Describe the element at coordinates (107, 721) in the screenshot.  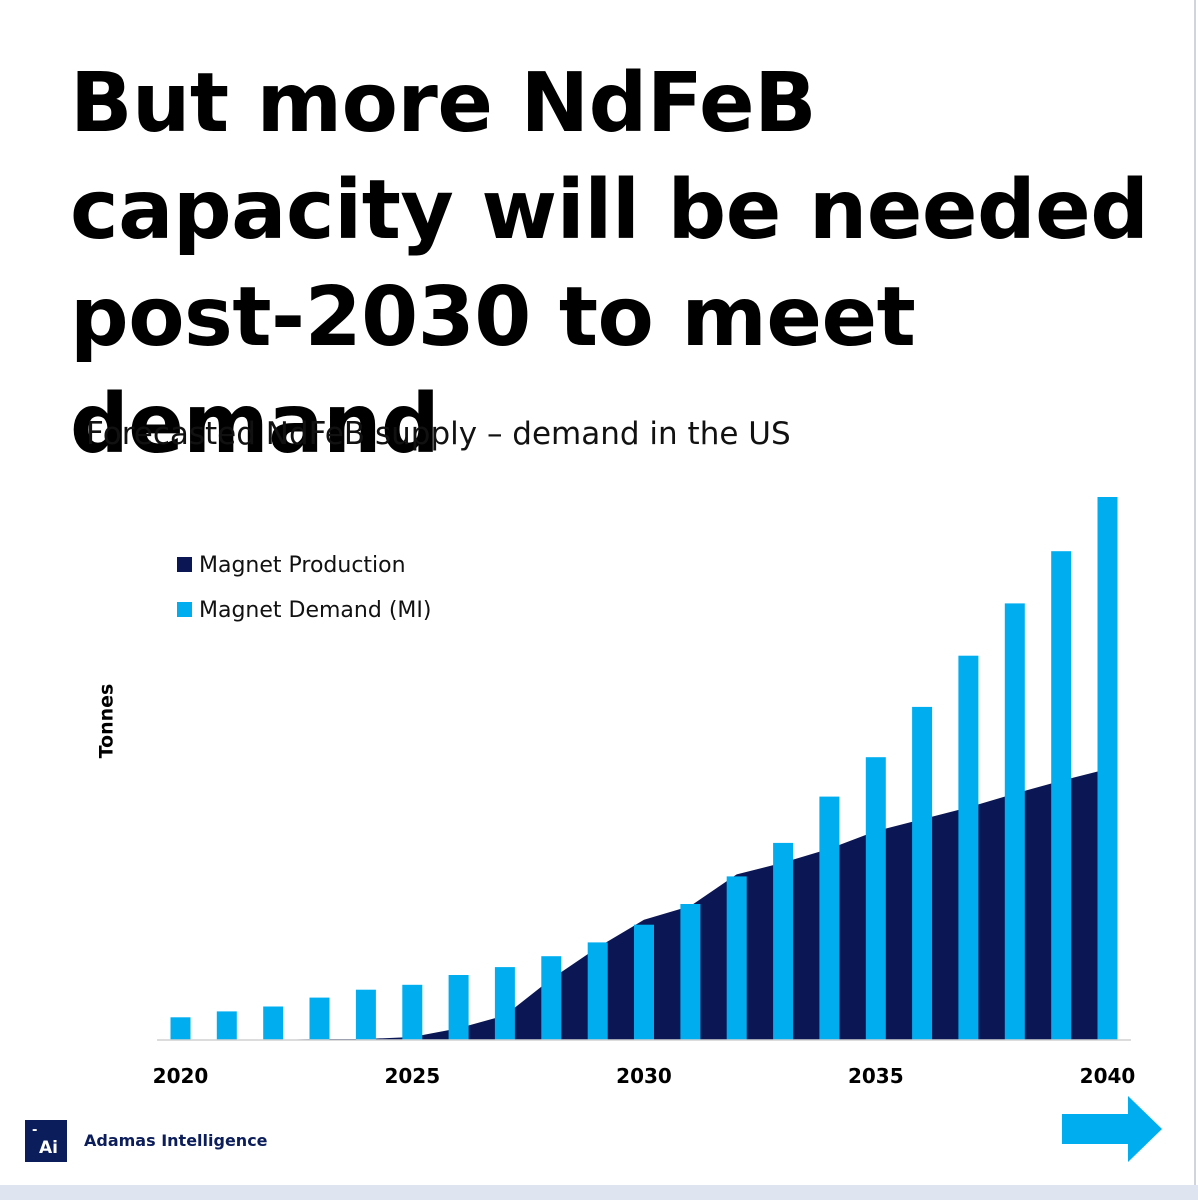
I see `y-axis-label: Tonnes` at that location.